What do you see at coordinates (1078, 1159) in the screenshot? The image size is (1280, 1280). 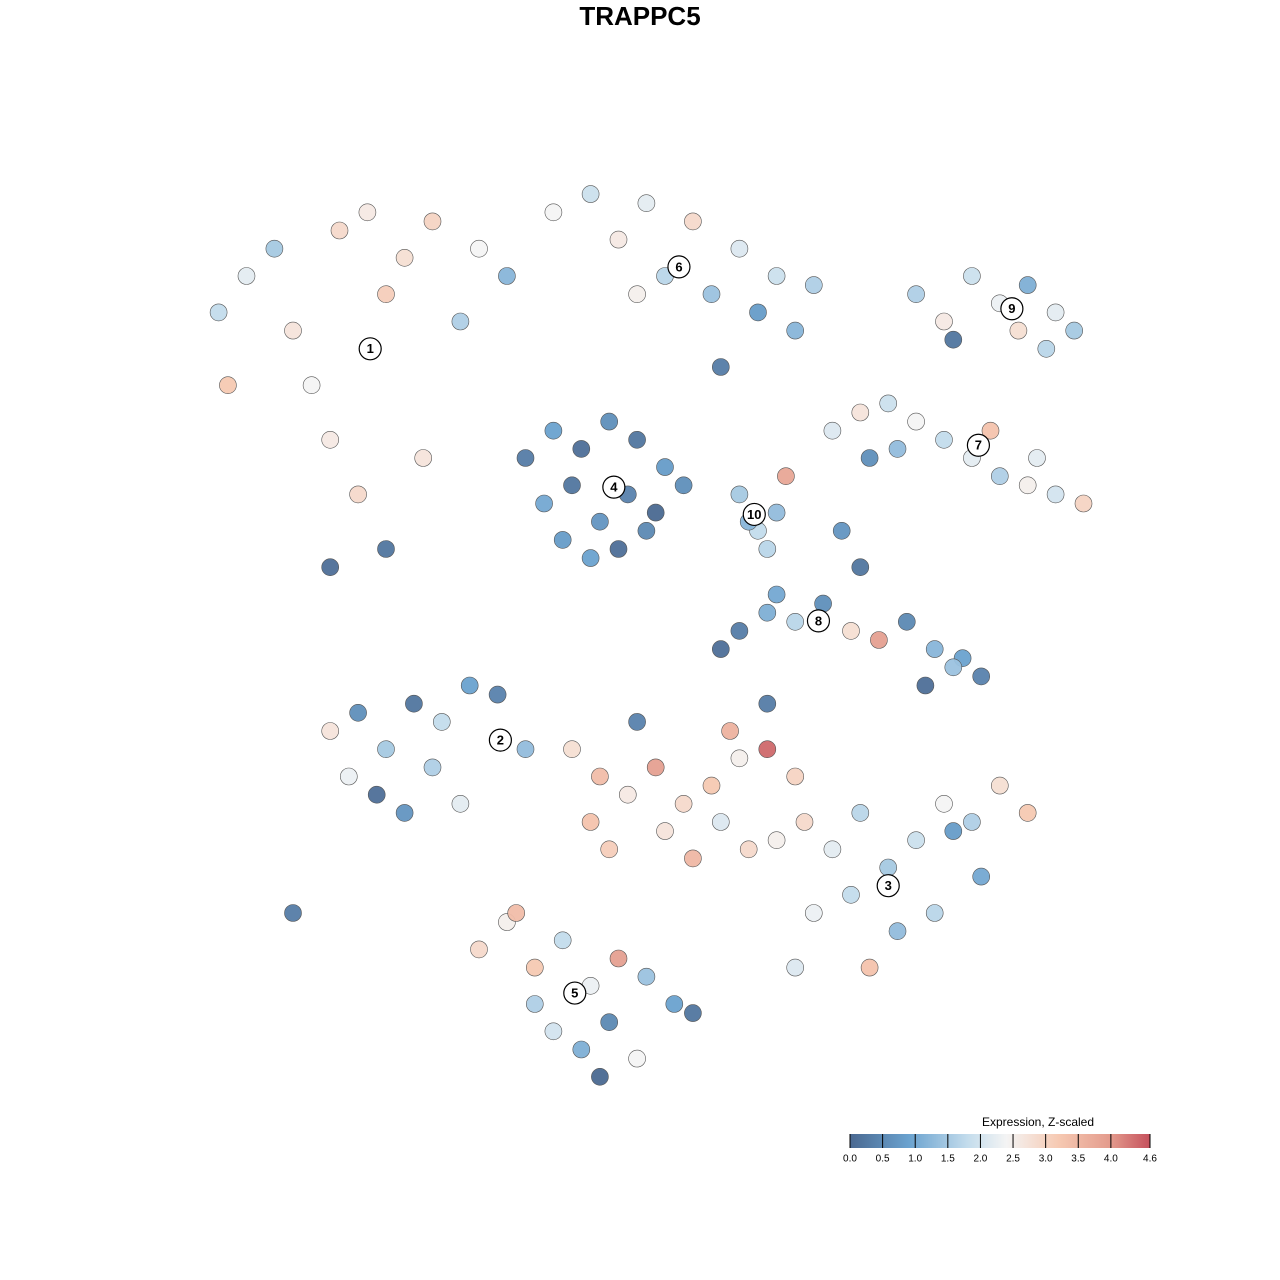 I see `colorbar-tick-label: 3.5` at bounding box center [1078, 1159].